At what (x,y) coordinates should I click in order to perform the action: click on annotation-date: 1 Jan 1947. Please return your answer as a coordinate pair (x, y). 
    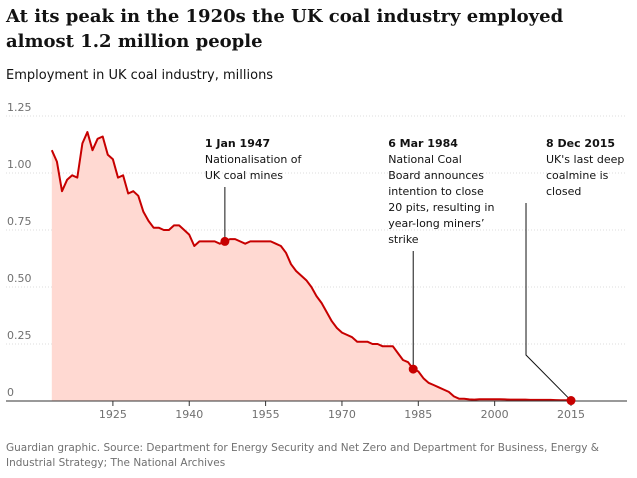
    Looking at the image, I should click on (237, 143).